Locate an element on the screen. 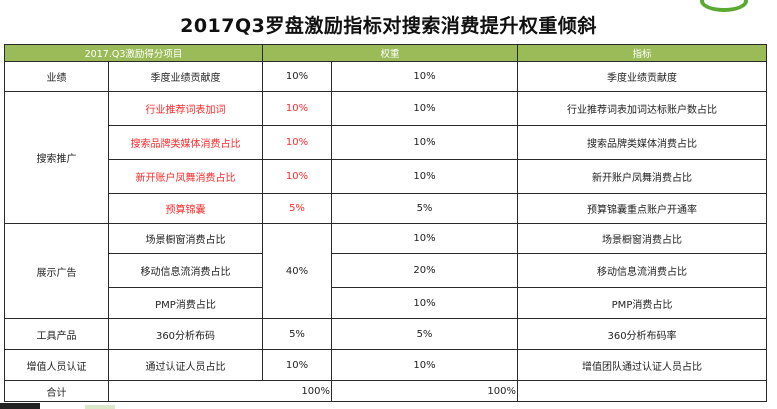  table-row: PMP消费占比 10% PMP消费占比 is located at coordinates (386, 303).